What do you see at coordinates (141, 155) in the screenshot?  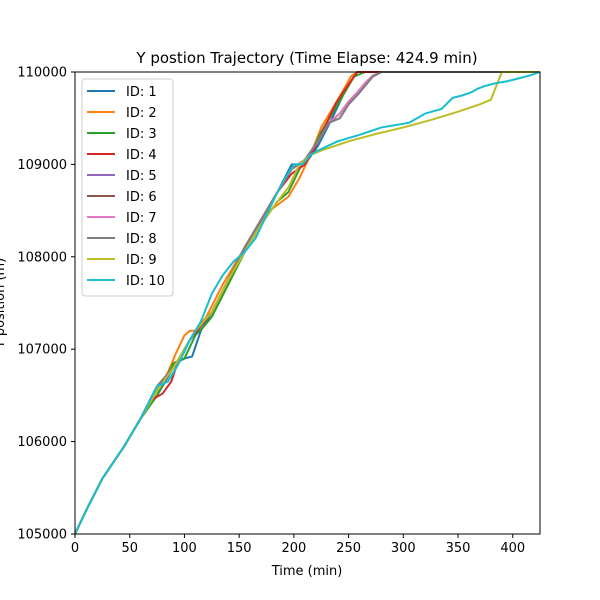 I see `legend-label: ID: 4` at bounding box center [141, 155].